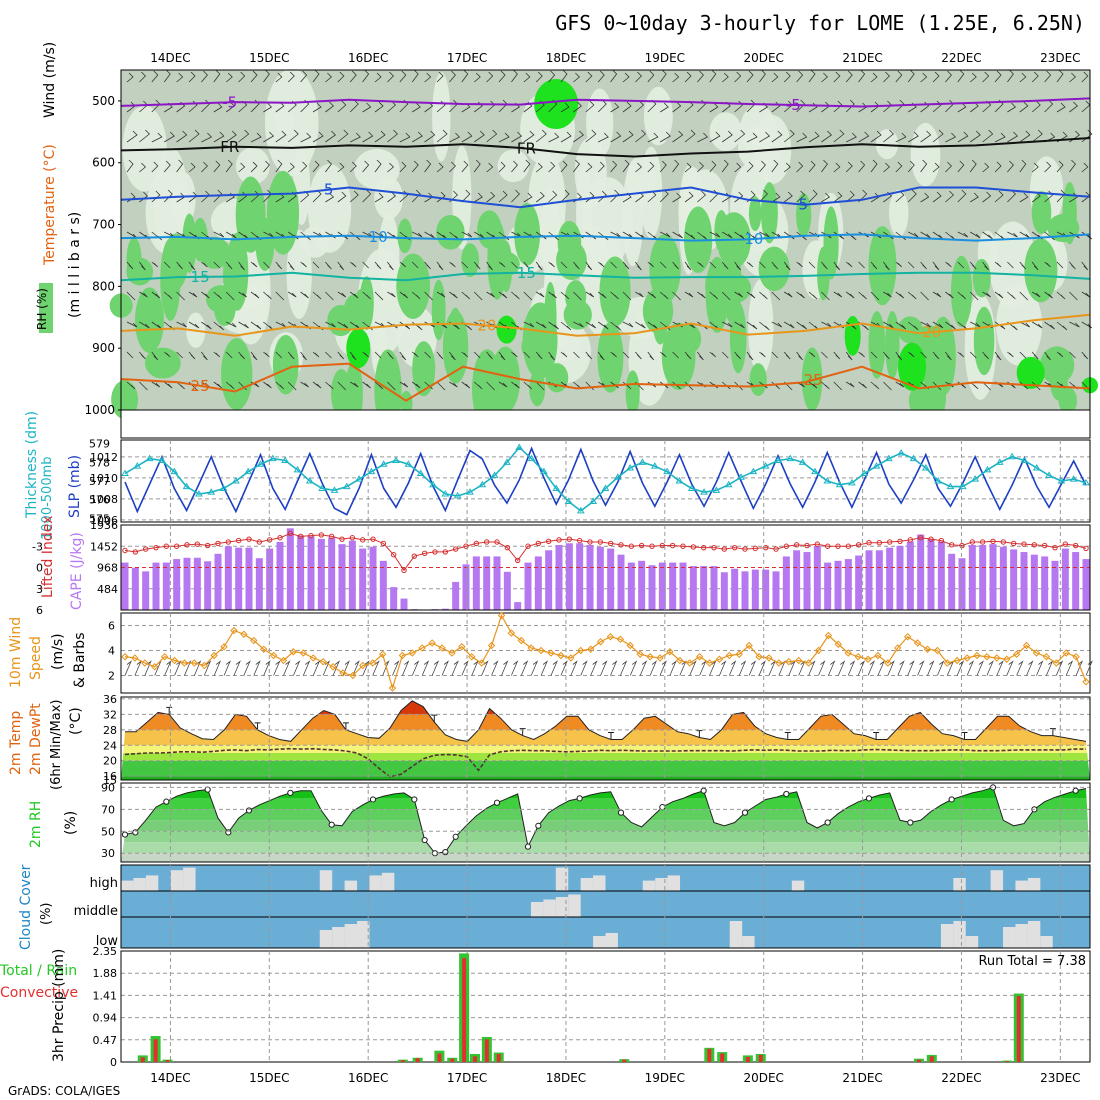 This screenshot has height=1100, width=1100. I want to click on isotherm-label: 10, so click(753, 239).